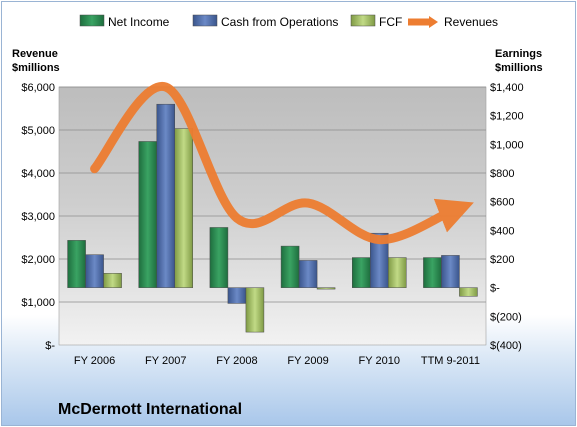 The image size is (577, 427). What do you see at coordinates (507, 88) in the screenshot?
I see `right-tick-label: $1,400` at bounding box center [507, 88].